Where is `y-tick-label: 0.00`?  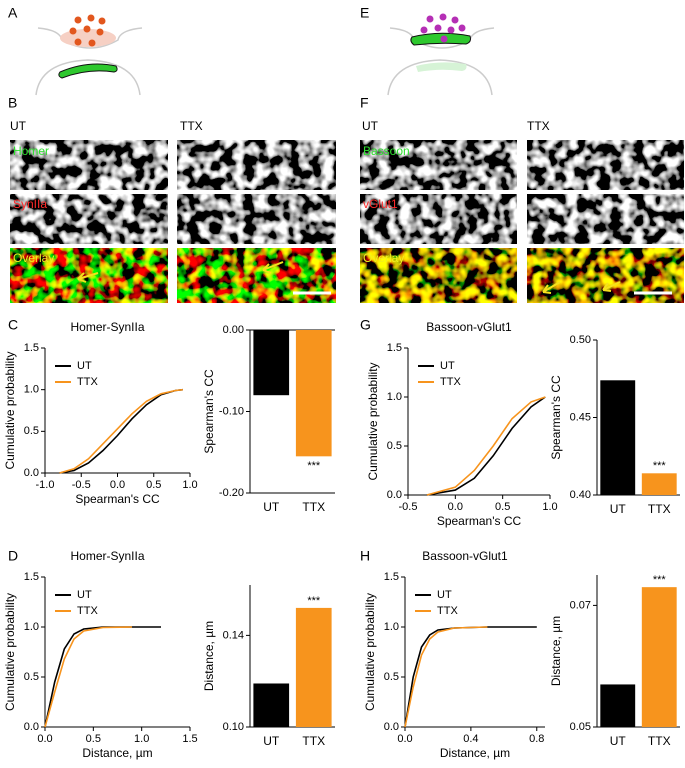 y-tick-label: 0.00 is located at coordinates (233, 330).